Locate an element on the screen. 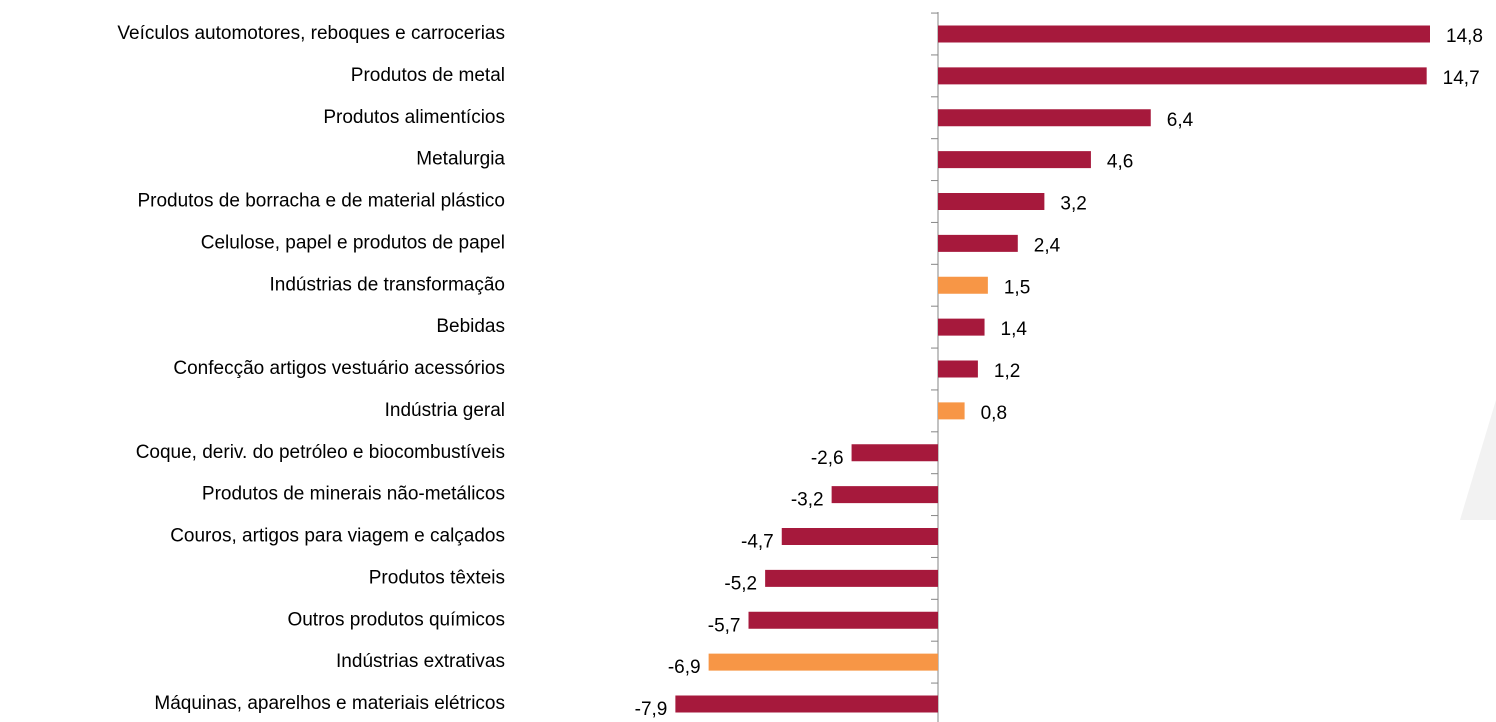 Image resolution: width=1496 pixels, height=722 pixels. category-label: Confecção artigos vestuário acessórios is located at coordinates (339, 368).